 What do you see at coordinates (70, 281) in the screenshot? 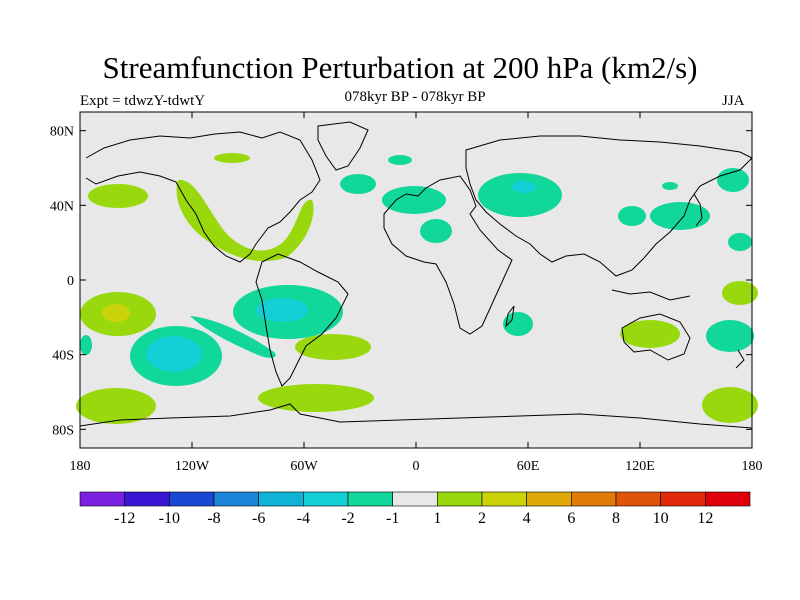
I see `lat-tick-label: 0` at bounding box center [70, 281].